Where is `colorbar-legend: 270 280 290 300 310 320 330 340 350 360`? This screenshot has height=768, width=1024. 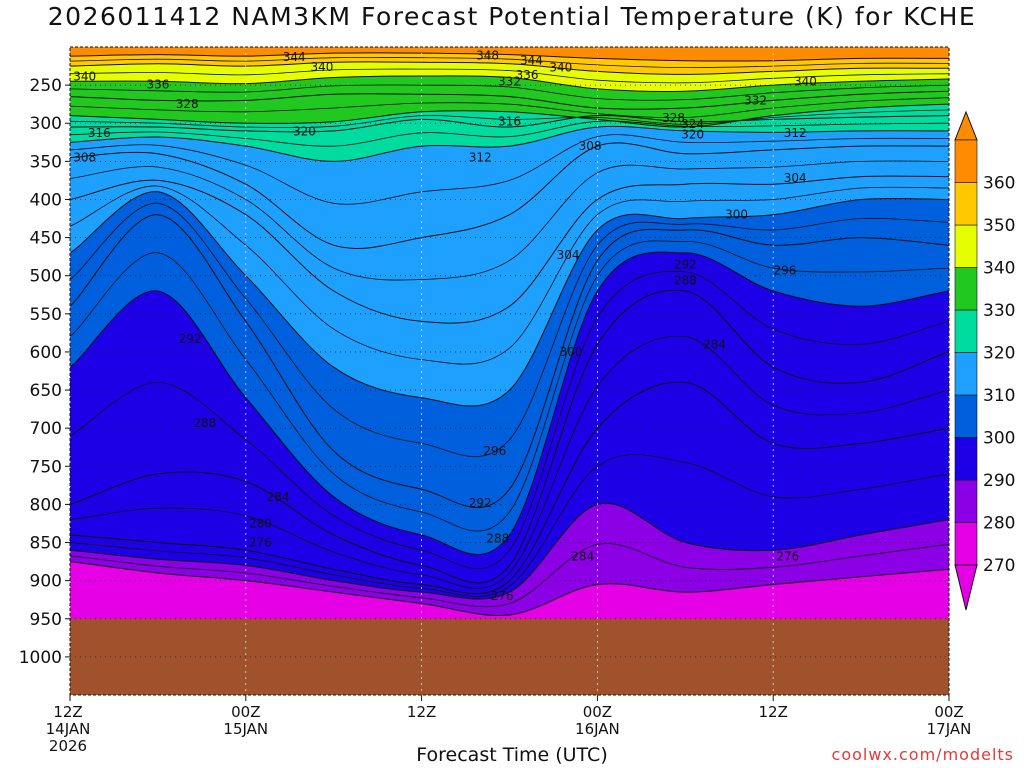
colorbar-legend: 270 280 290 300 310 320 330 340 350 360 is located at coordinates (984, 360).